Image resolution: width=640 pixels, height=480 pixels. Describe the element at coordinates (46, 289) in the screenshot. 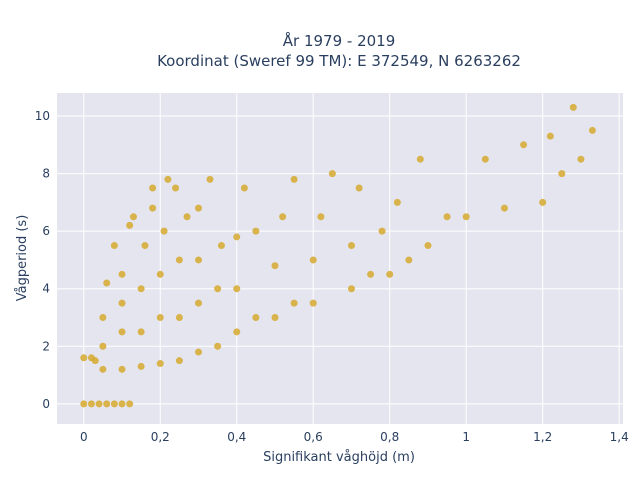

I see `y-tick-label: 4` at that location.